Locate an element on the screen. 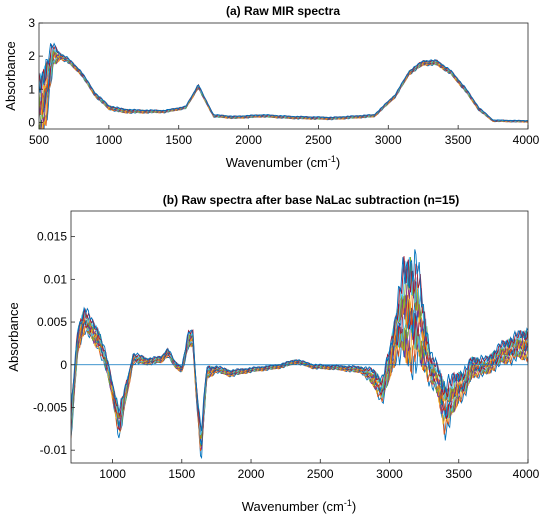  panel-b-x-tick-label: 2500 is located at coordinates (320, 474).